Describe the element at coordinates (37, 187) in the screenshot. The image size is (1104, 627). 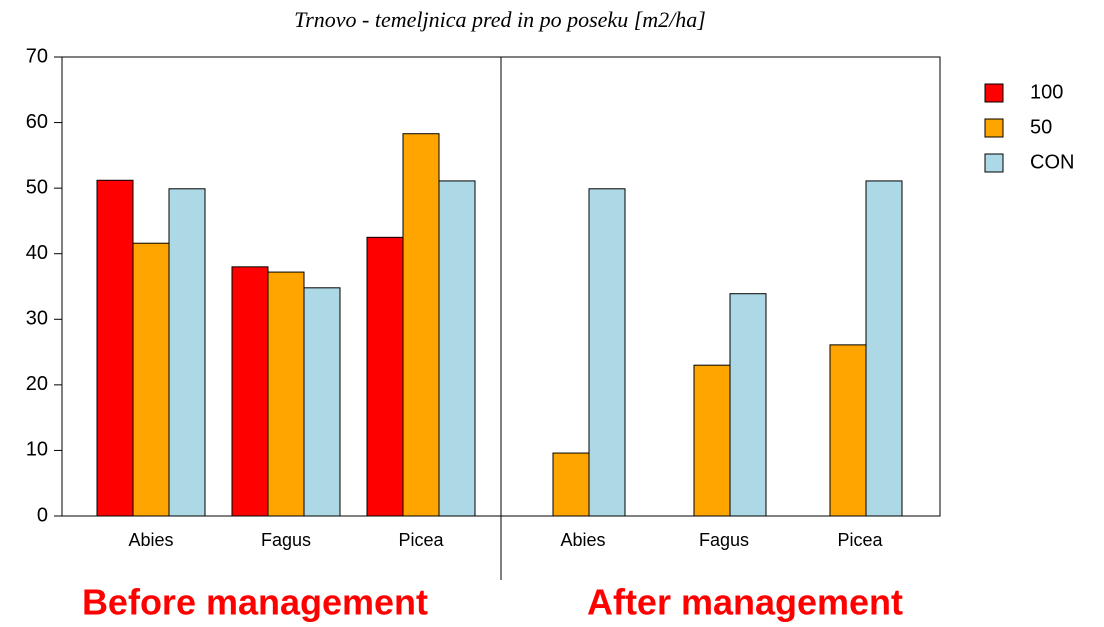
I see `y-tick-label: 50` at that location.